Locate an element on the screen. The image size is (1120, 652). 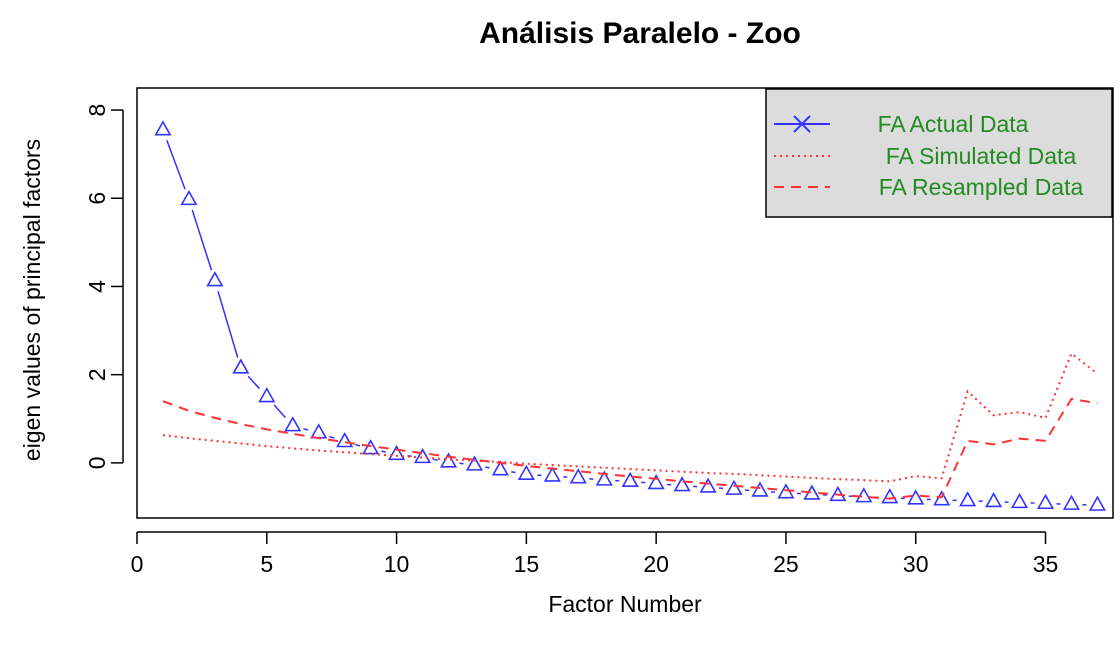
legend-label-simulated: FA Simulated Data is located at coordinates (981, 156).